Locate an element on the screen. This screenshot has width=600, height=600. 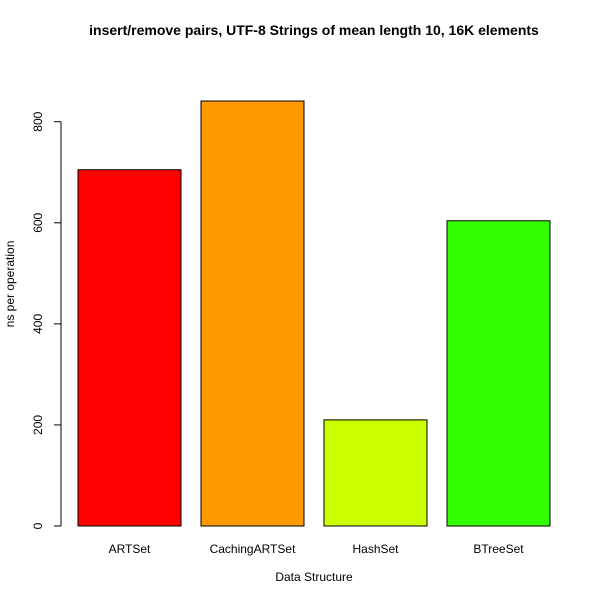
bar-btreeset is located at coordinates (498, 373).